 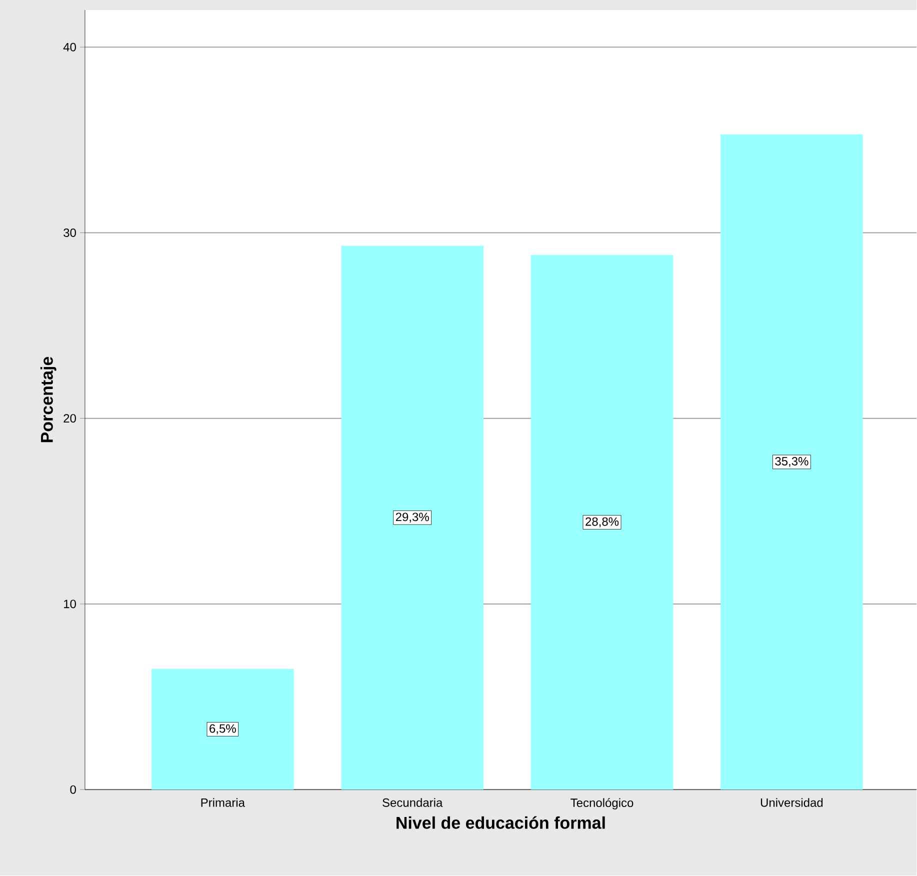 What do you see at coordinates (500, 823) in the screenshot?
I see `x-axis-title: Nivel de educación formal` at bounding box center [500, 823].